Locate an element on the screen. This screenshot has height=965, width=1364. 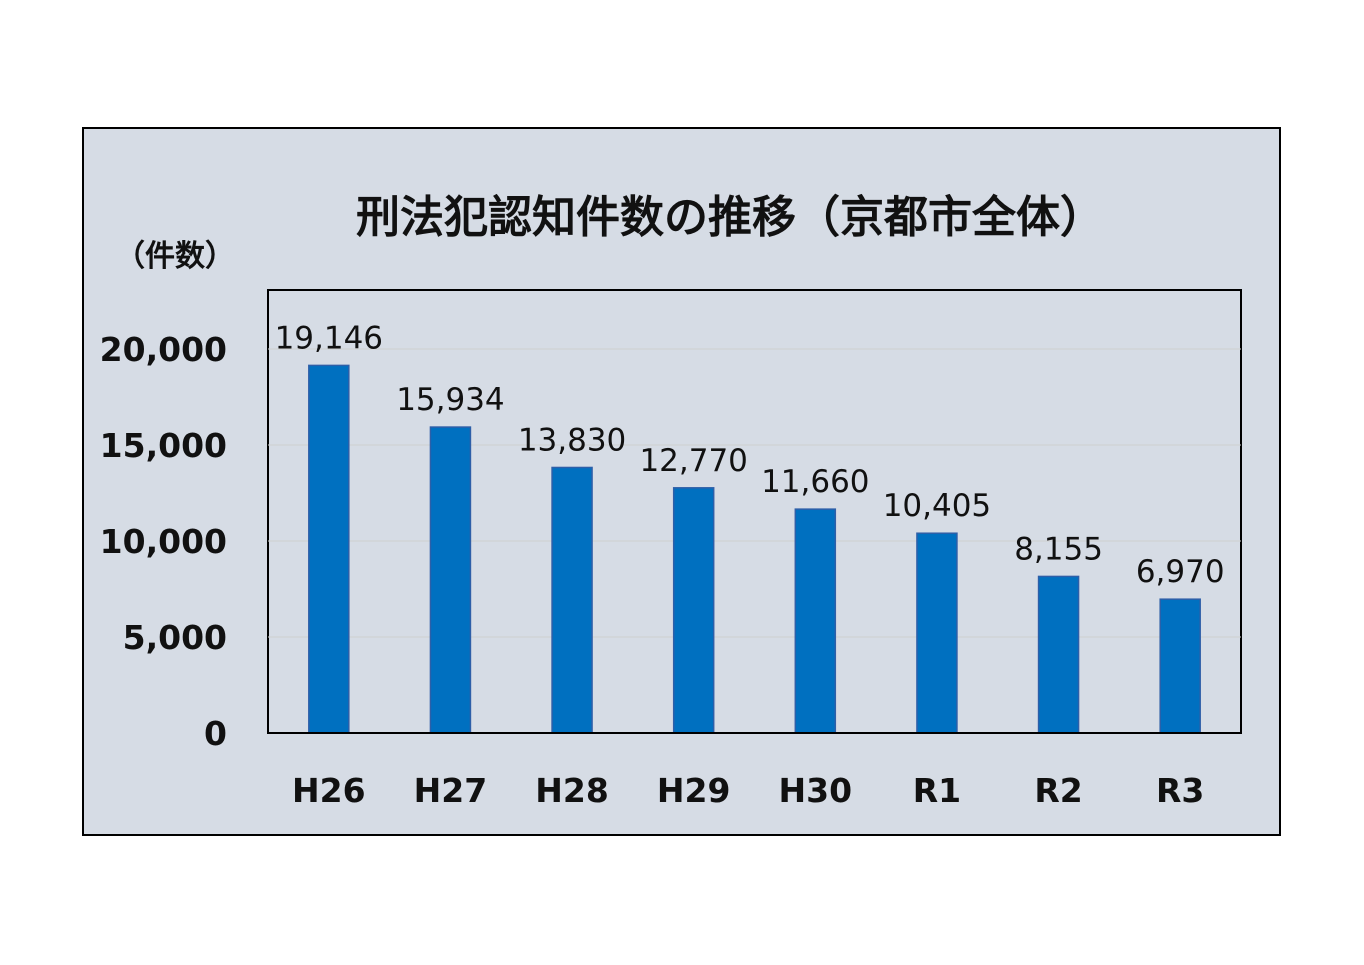
data-label-H29: 12,770 is located at coordinates (693, 461).